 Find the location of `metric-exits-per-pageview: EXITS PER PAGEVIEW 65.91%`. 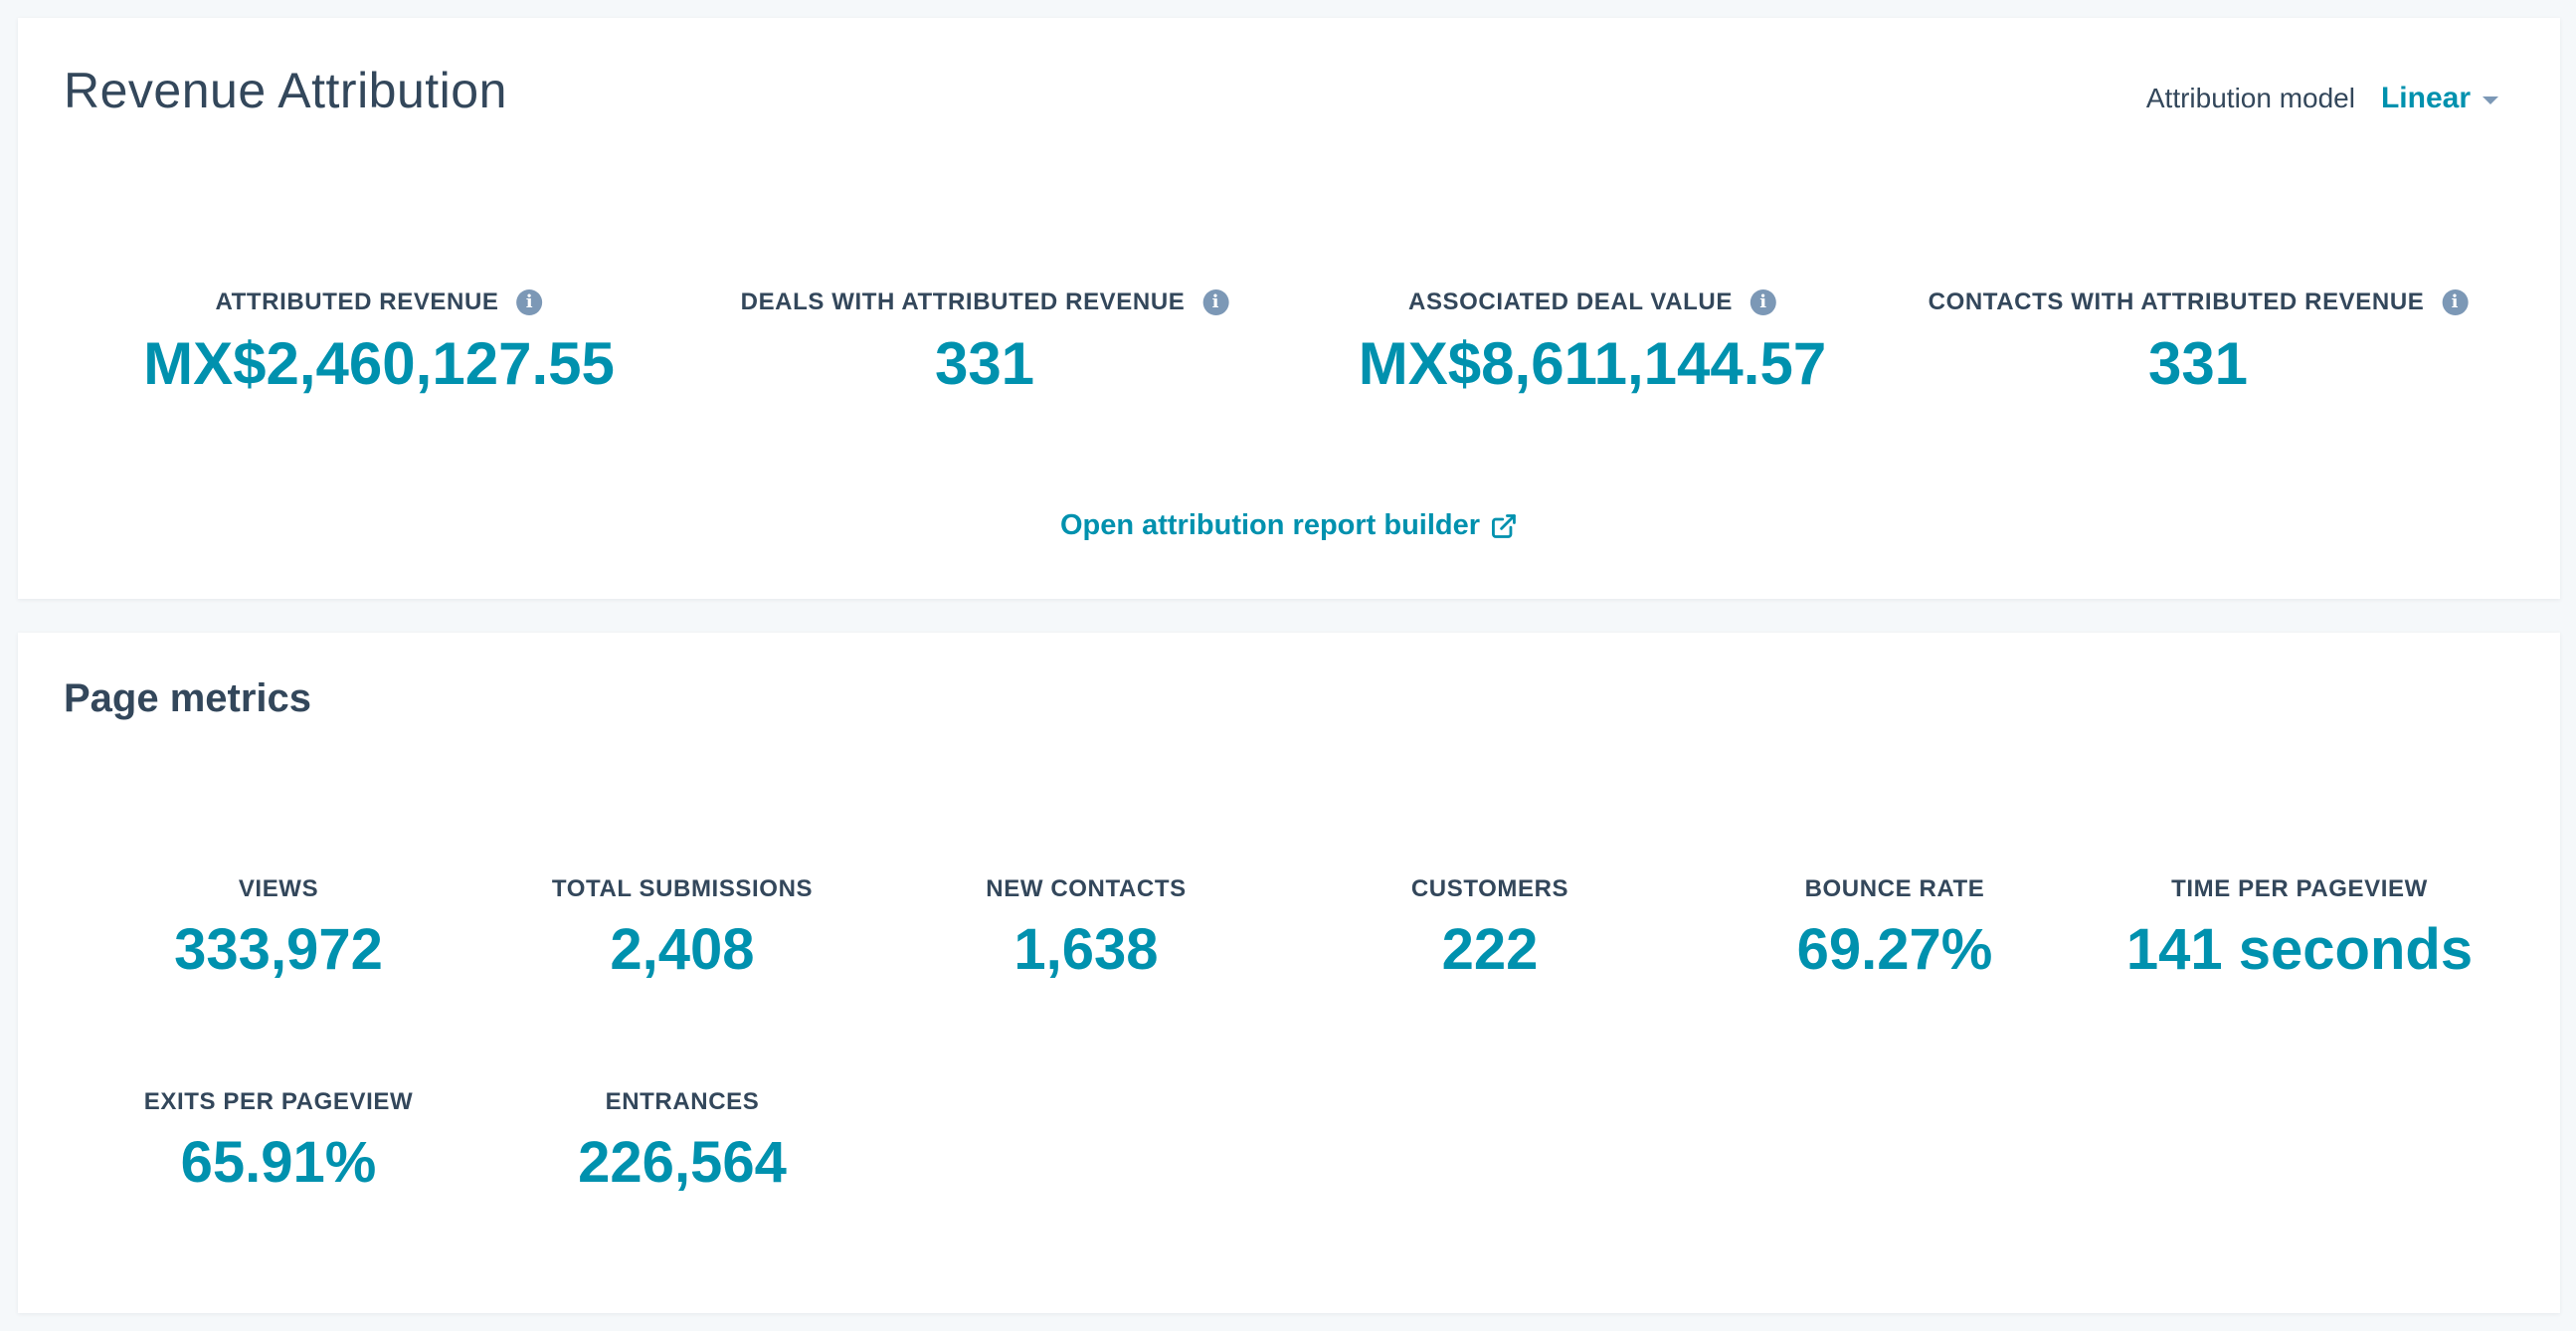

metric-exits-per-pageview: EXITS PER PAGEVIEW 65.91% is located at coordinates (278, 1140).